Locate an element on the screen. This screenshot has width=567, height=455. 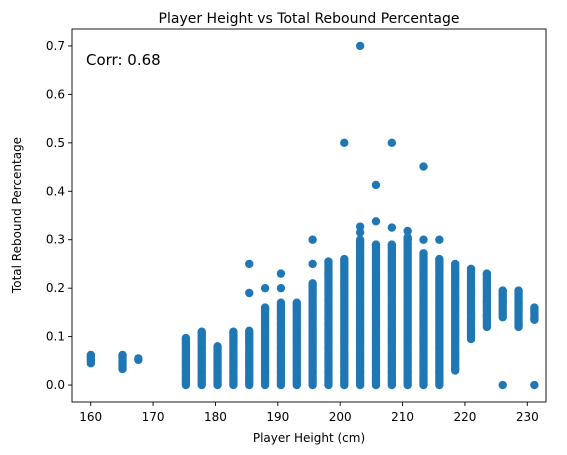
y-tick-label: 0.5 is located at coordinates (55, 143).